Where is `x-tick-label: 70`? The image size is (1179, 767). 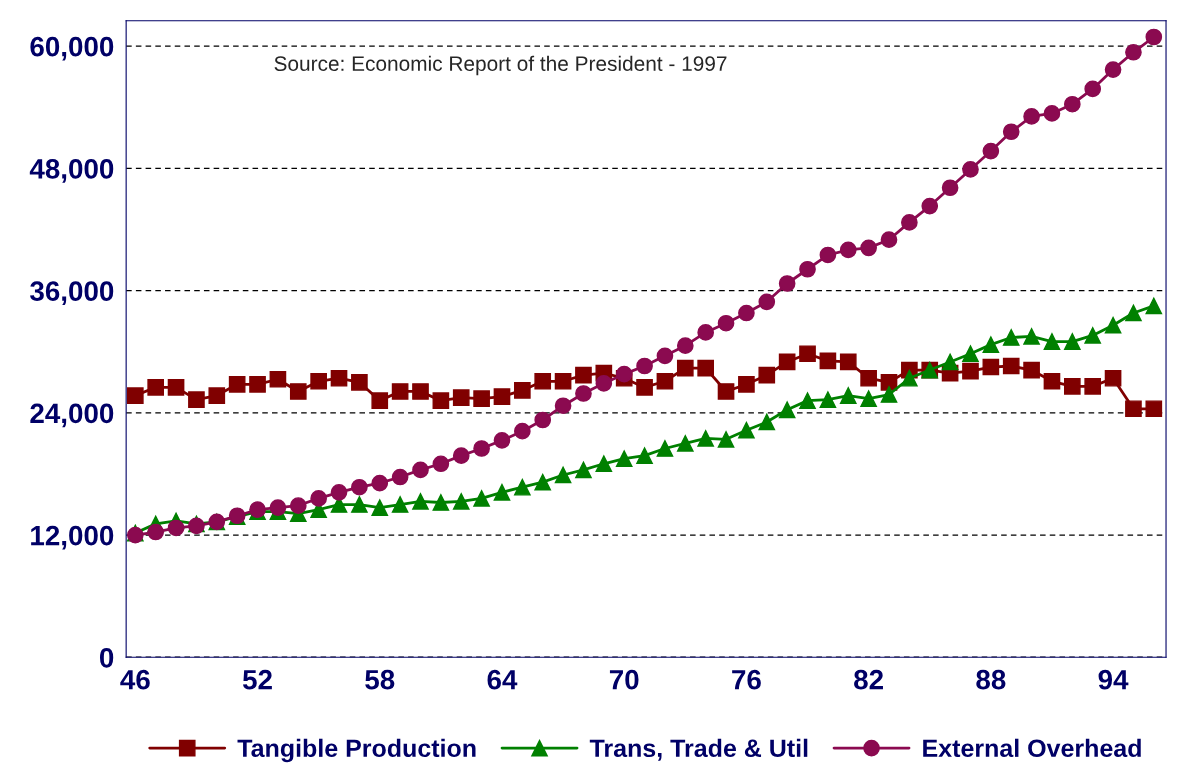
x-tick-label: 70 is located at coordinates (624, 679).